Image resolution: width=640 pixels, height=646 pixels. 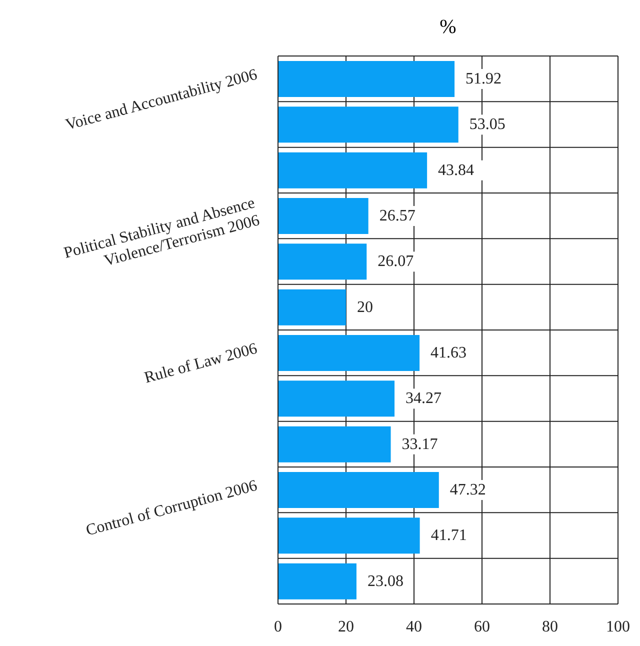 I want to click on x-tick-label: 60, so click(x=482, y=627).